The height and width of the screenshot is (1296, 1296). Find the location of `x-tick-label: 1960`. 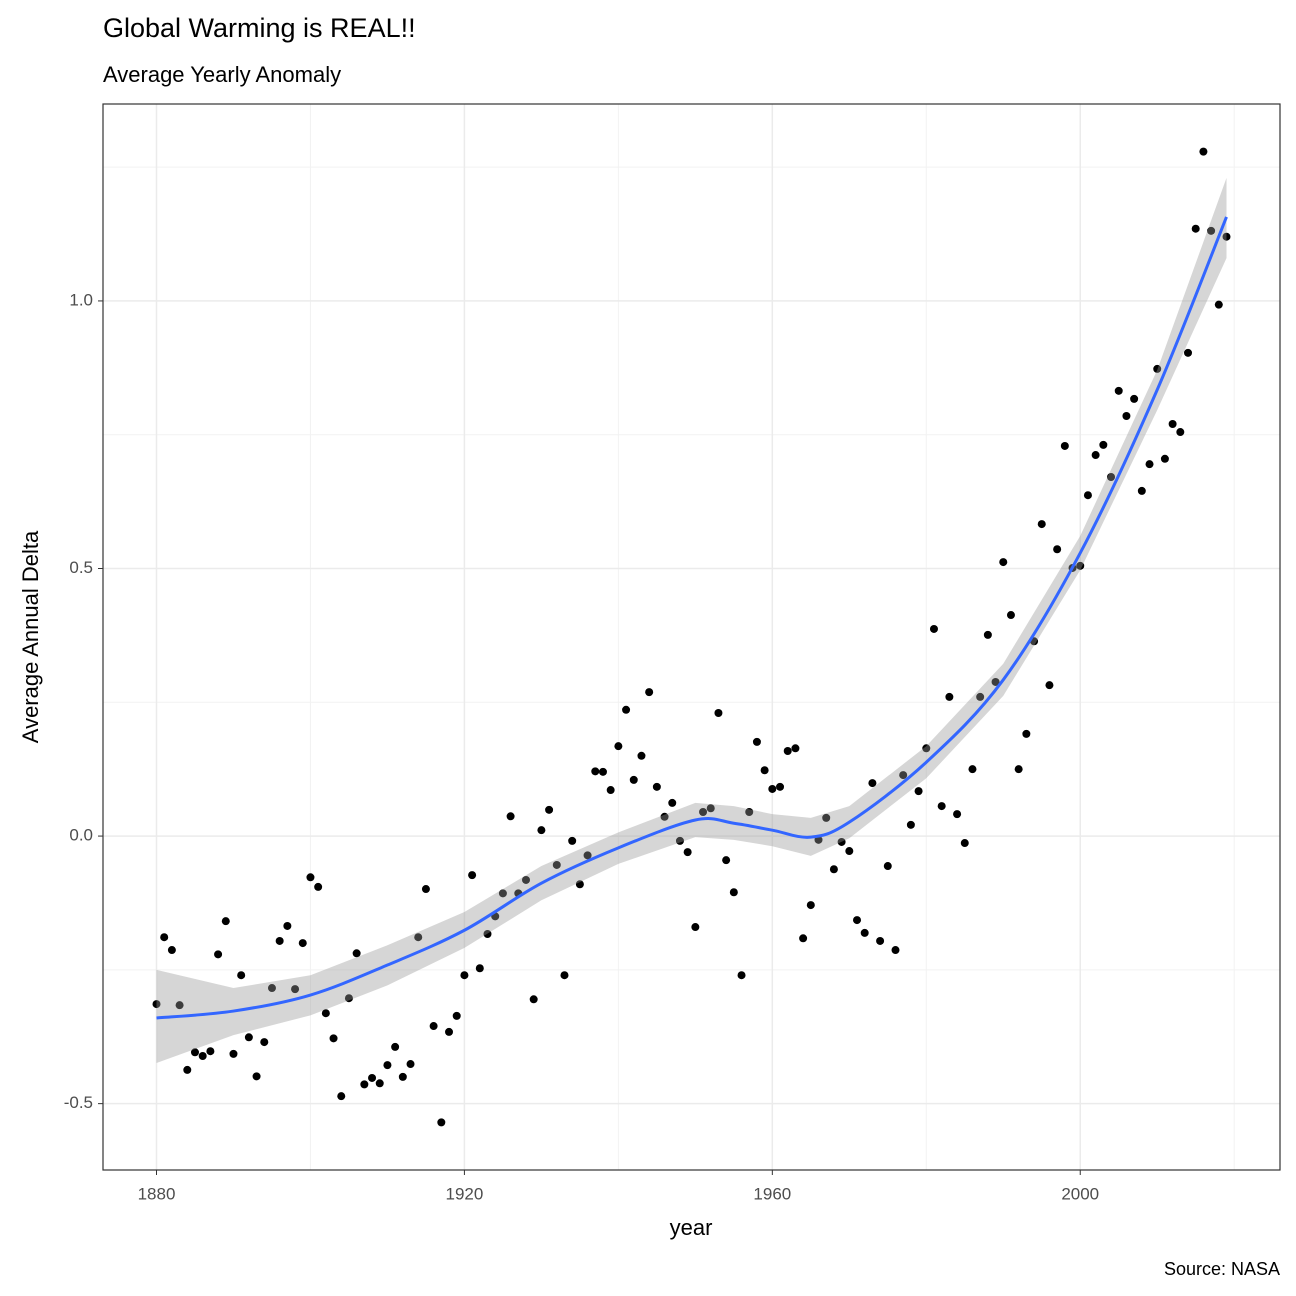

x-tick-label: 1960 is located at coordinates (772, 1193).